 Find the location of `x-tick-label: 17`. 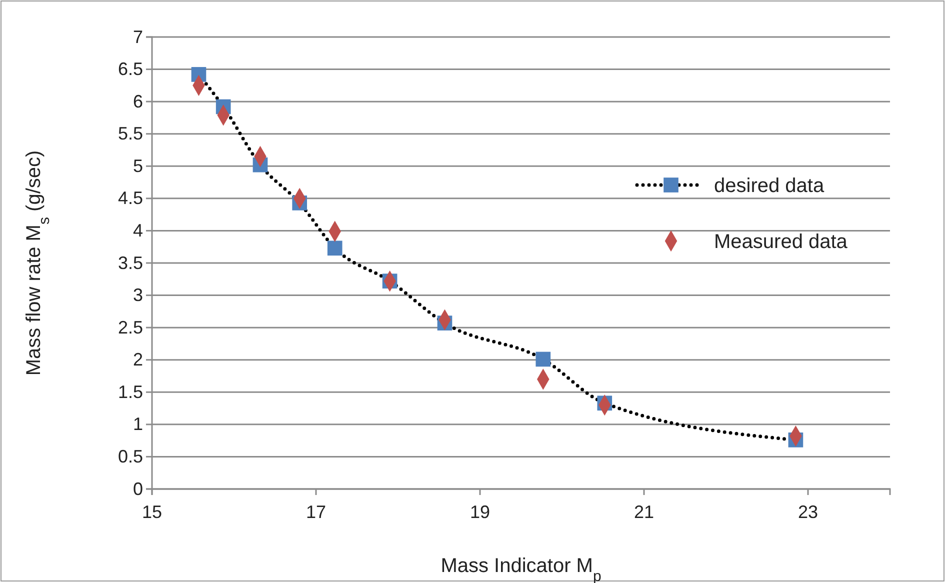

x-tick-label: 17 is located at coordinates (316, 512).